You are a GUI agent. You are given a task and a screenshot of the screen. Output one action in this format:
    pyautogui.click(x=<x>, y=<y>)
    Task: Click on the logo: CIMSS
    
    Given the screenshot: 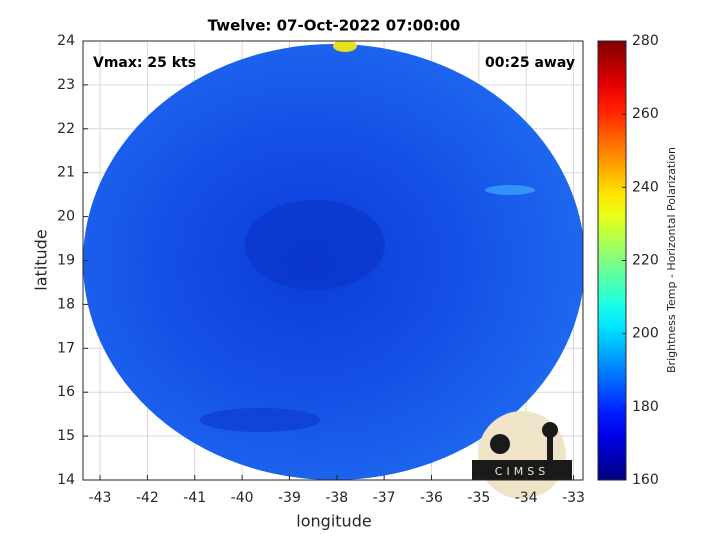 What is the action you would take?
    pyautogui.click(x=522, y=455)
    